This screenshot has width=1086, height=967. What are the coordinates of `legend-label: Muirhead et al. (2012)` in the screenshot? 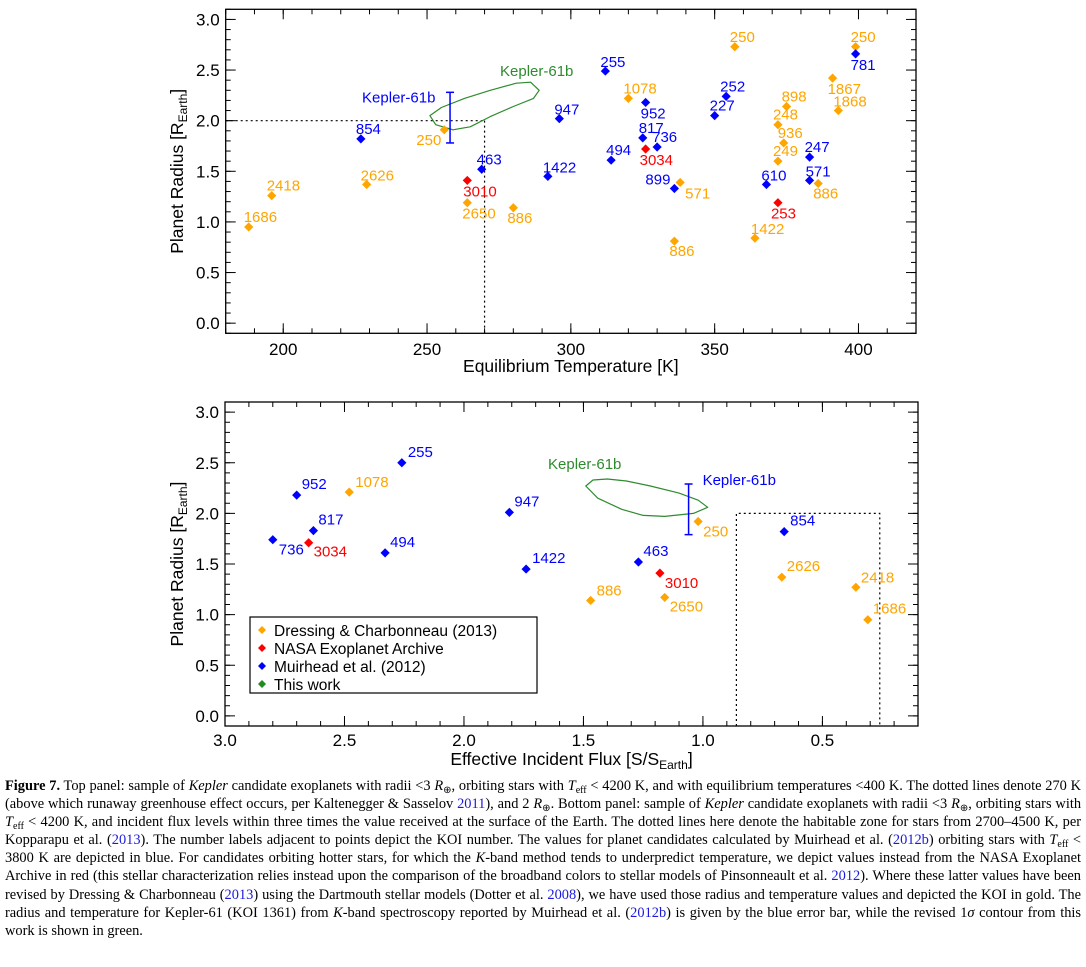 It's located at (350, 667).